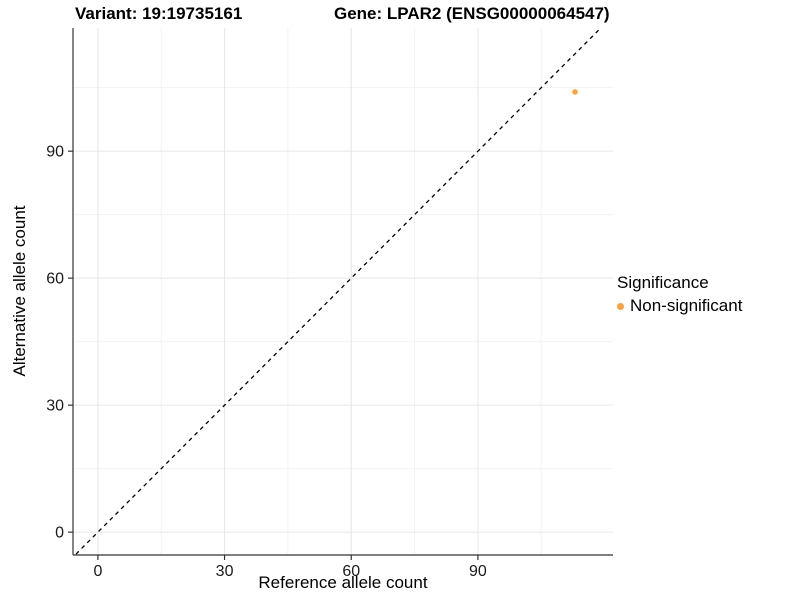 Image resolution: width=800 pixels, height=600 pixels. I want to click on variant-title: Variant: 19:19735161, so click(159, 13).